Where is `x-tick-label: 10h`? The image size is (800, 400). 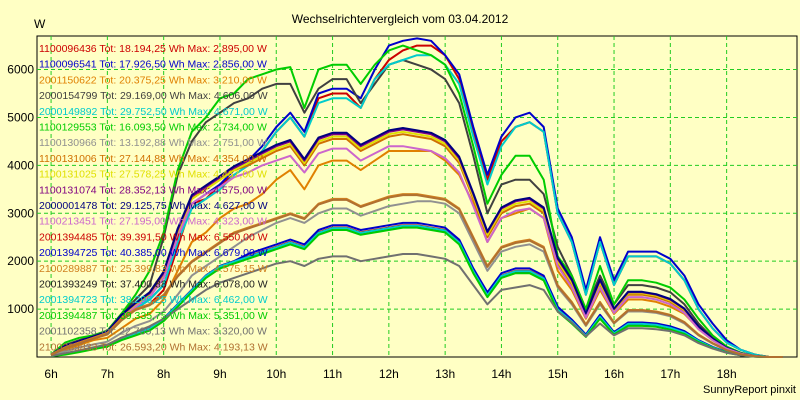
x-tick-label: 10h is located at coordinates (276, 374).